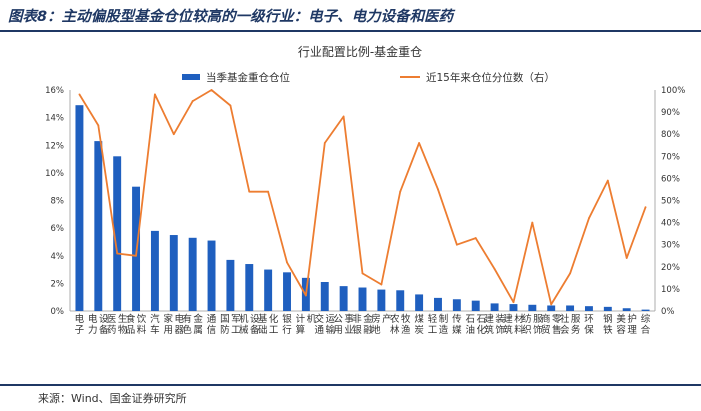  I want to click on legend: 当季基金重仓仓位 近15年来仓位分位数（右）, so click(368, 77).